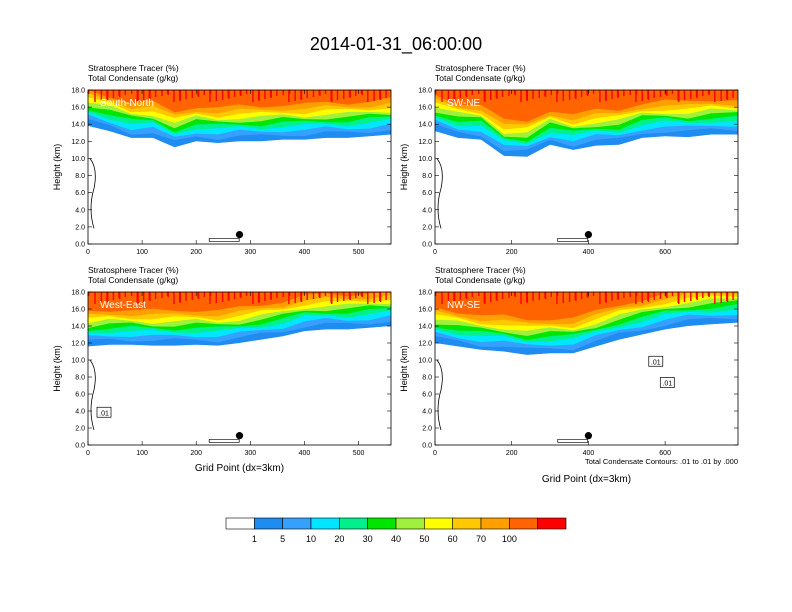 This screenshot has height=612, width=792. What do you see at coordinates (368, 539) in the screenshot?
I see `colorbar-label: 30` at bounding box center [368, 539].